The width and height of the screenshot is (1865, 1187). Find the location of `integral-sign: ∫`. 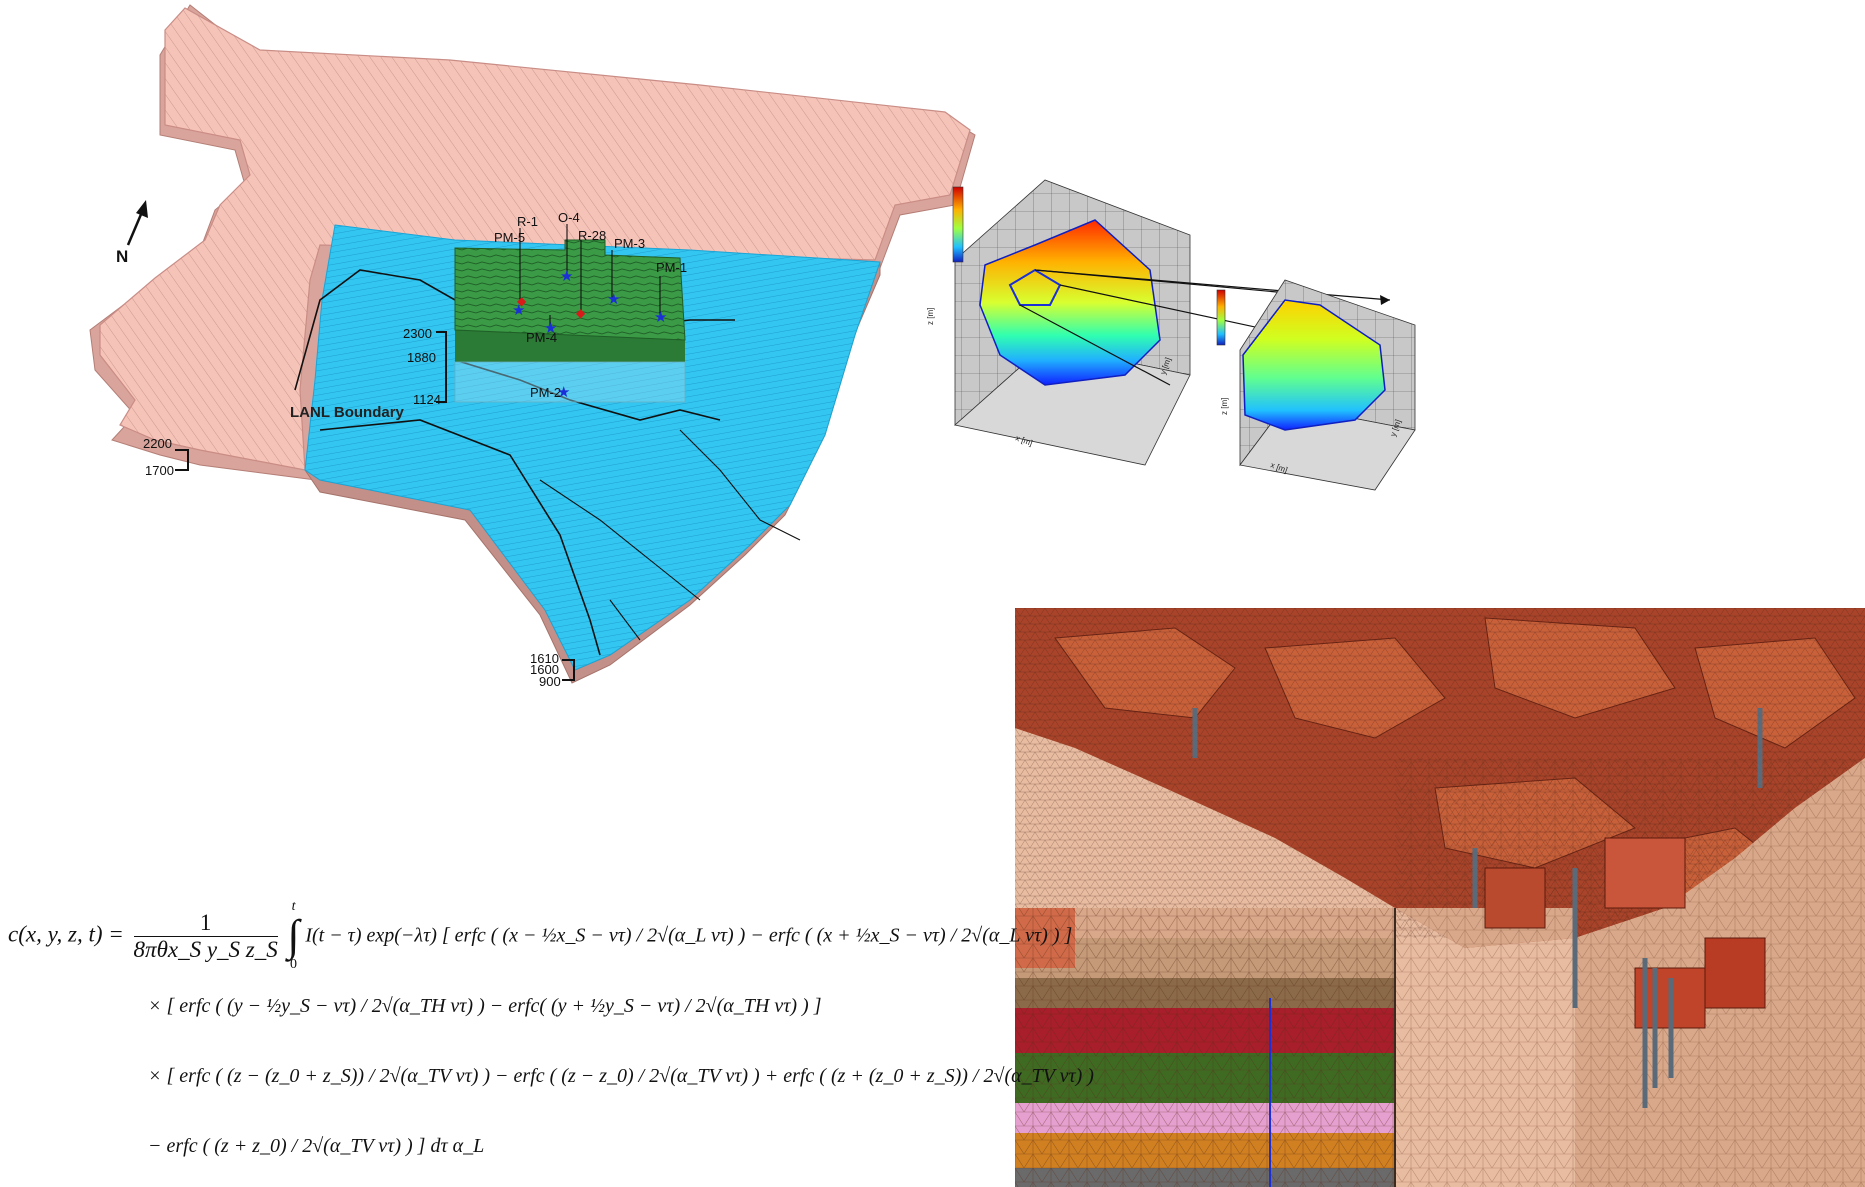

integral-sign: ∫ is located at coordinates (293, 935).